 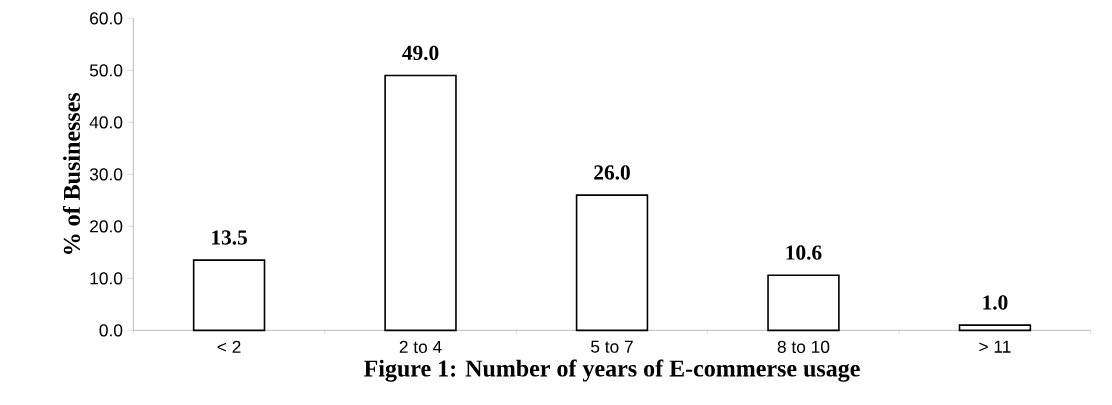 I want to click on x-tick-label: 2 to 4, so click(x=420, y=347).